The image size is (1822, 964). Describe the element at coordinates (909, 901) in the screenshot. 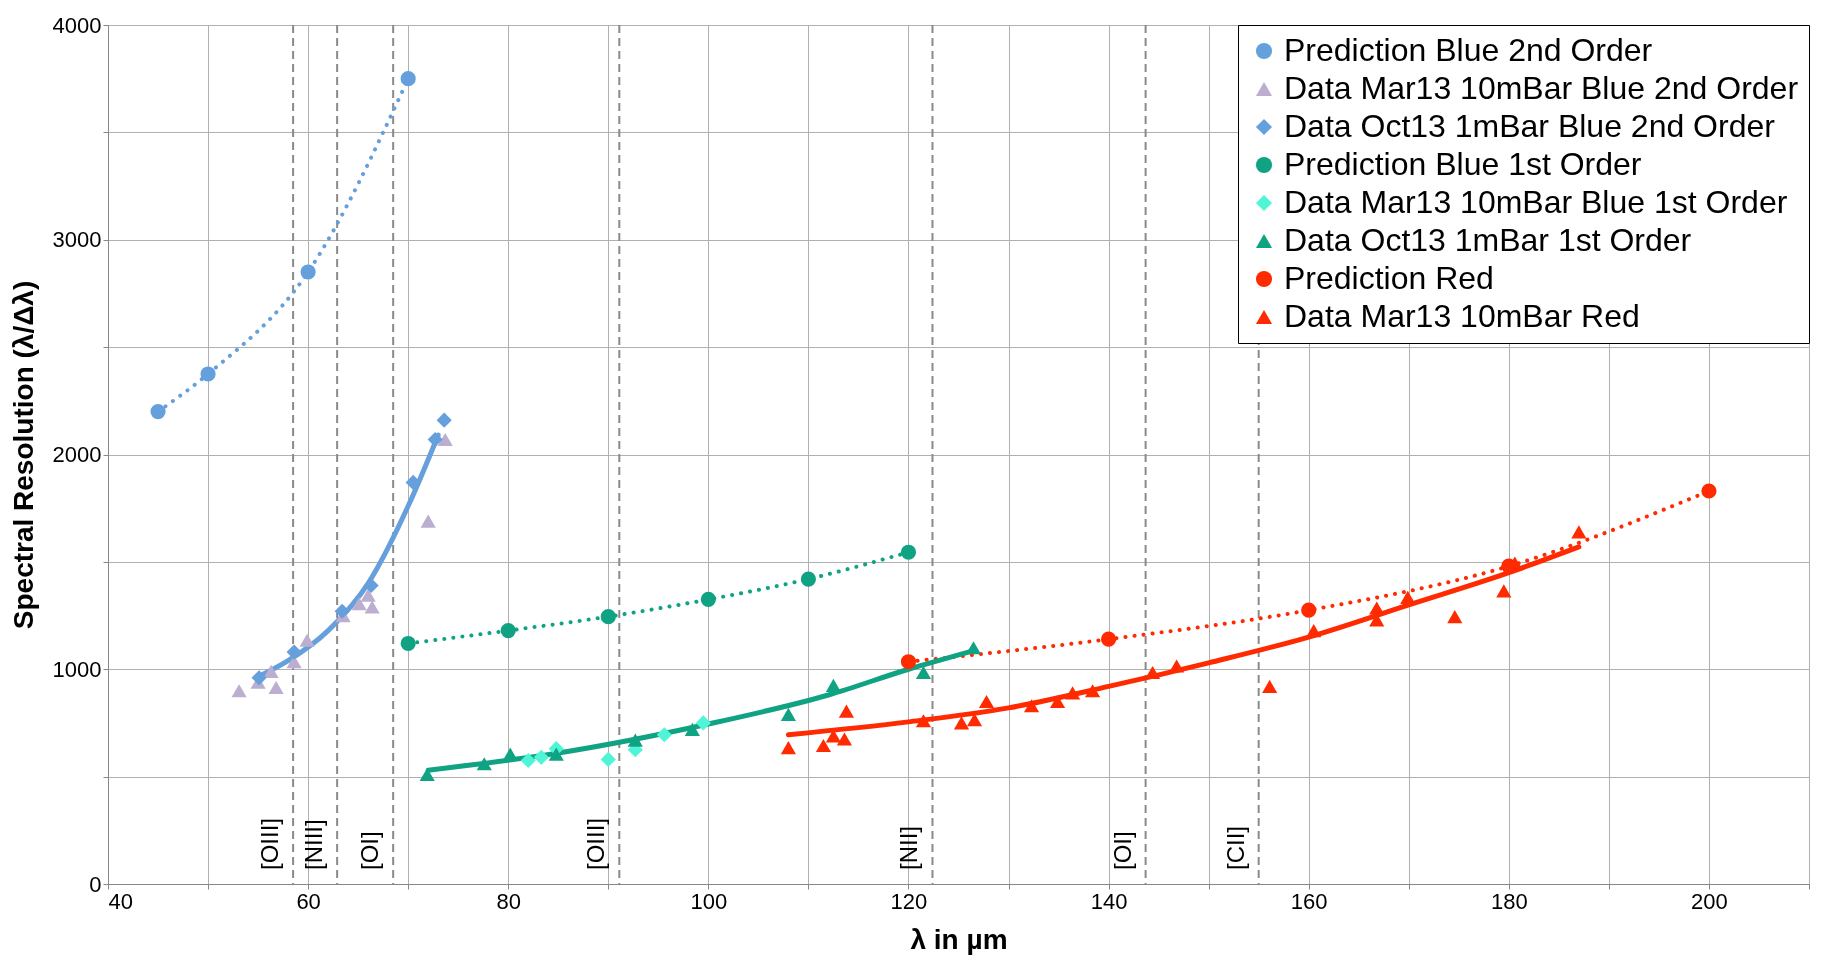

I see `x-tick-label: 120` at that location.